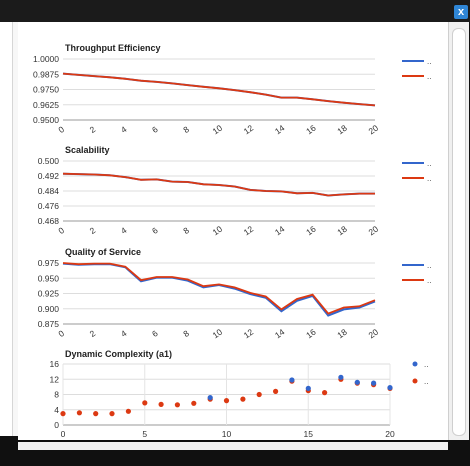 The image size is (470, 466). I want to click on y-tick-label: 1.0000, so click(46, 59).